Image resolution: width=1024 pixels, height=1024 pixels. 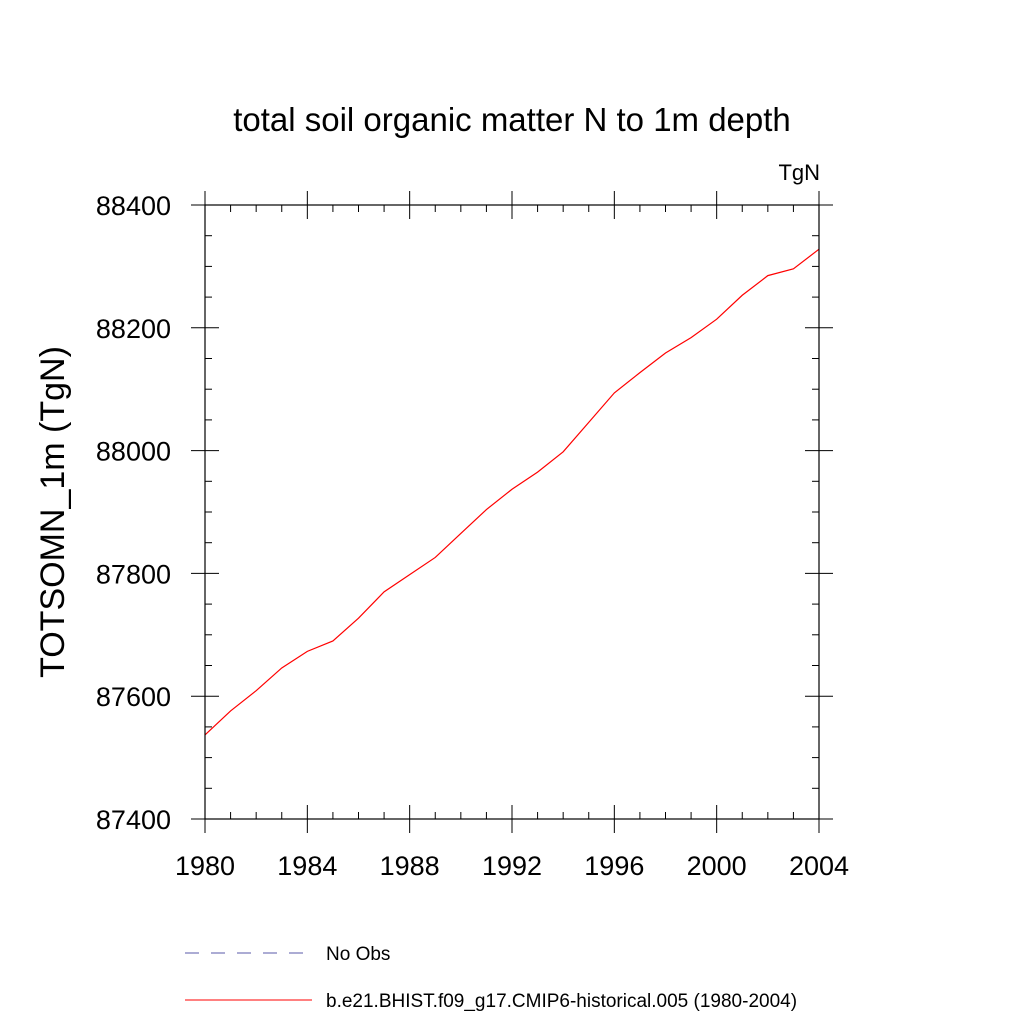 I want to click on y-axis-label: TOTSOMN_1m (TgN), so click(x=53, y=512).